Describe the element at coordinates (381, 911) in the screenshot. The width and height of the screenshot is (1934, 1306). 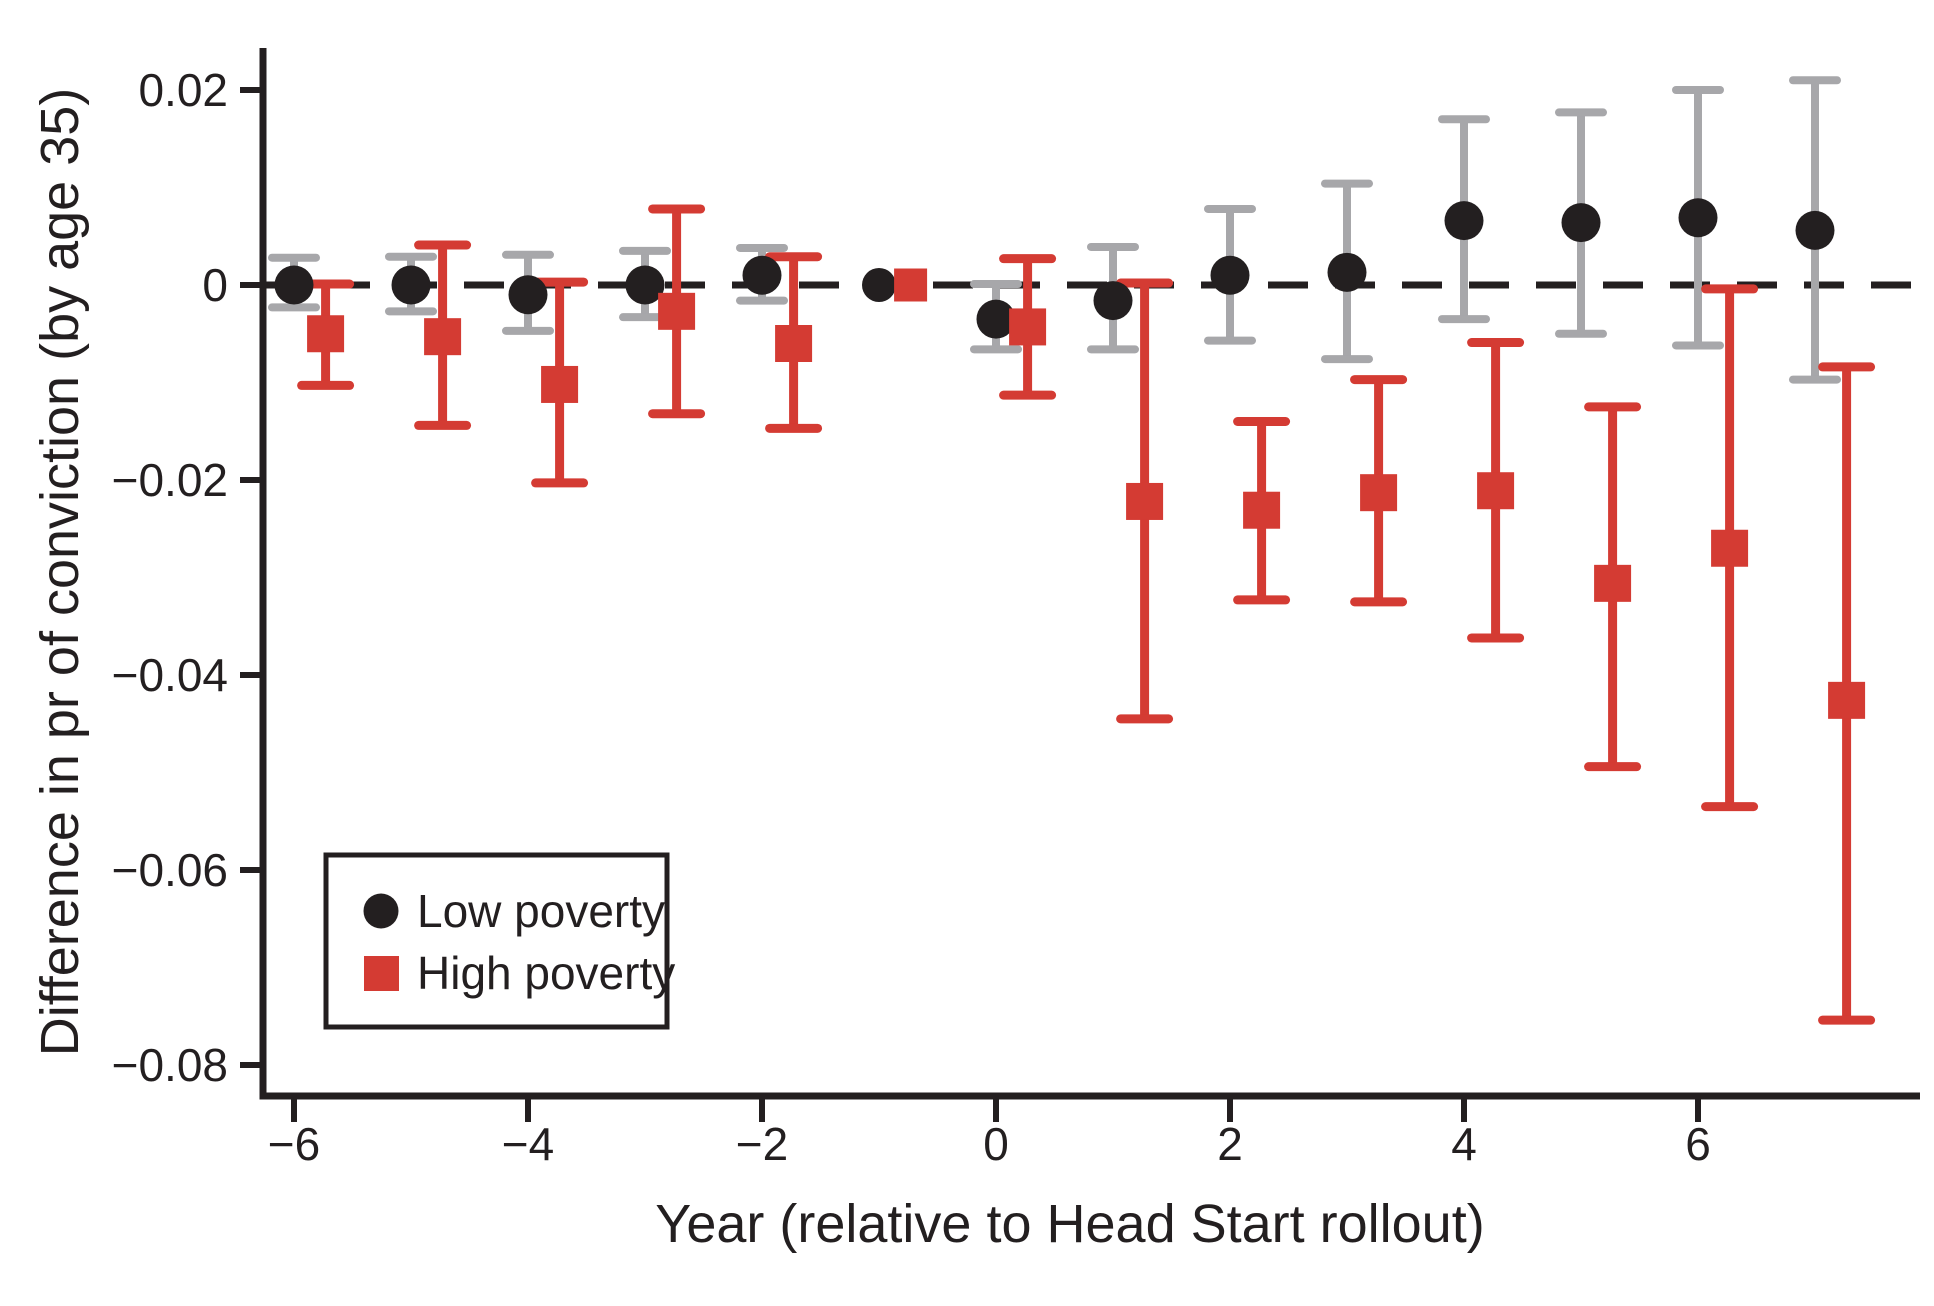
I see `legend-circle-marker-icon` at that location.